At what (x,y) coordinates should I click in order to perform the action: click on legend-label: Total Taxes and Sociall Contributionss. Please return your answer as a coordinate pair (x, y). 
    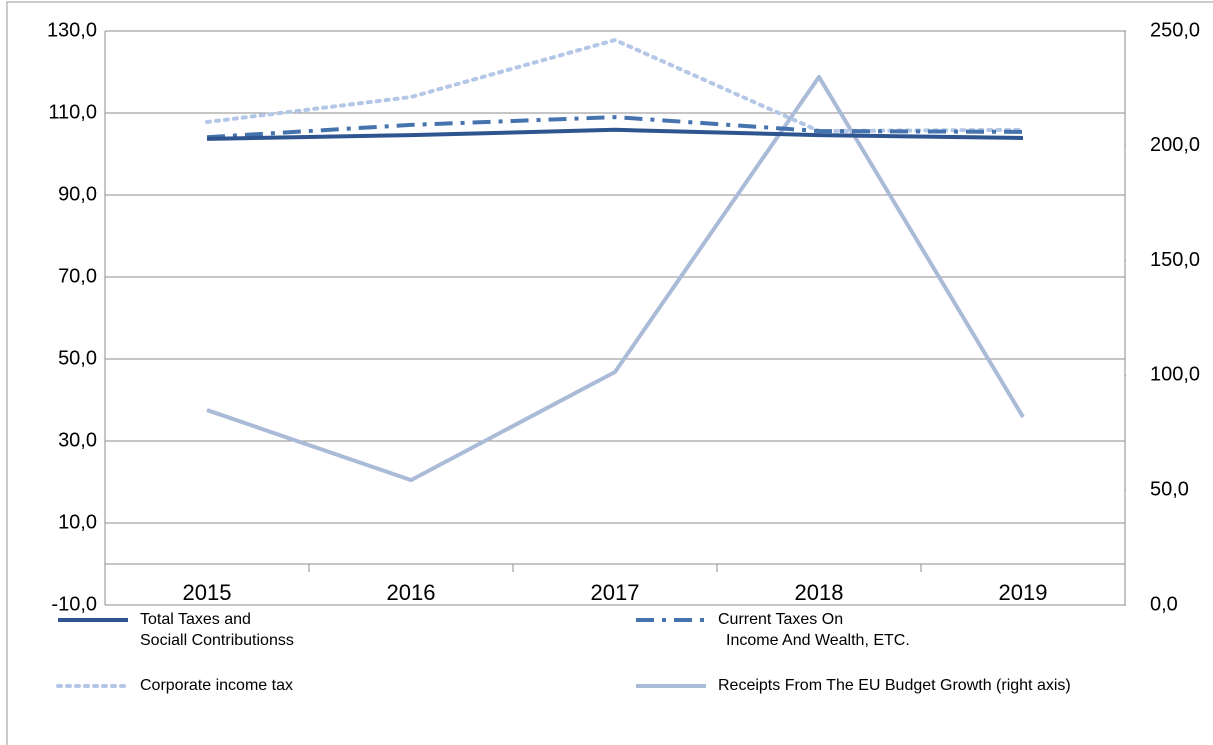
    Looking at the image, I should click on (217, 630).